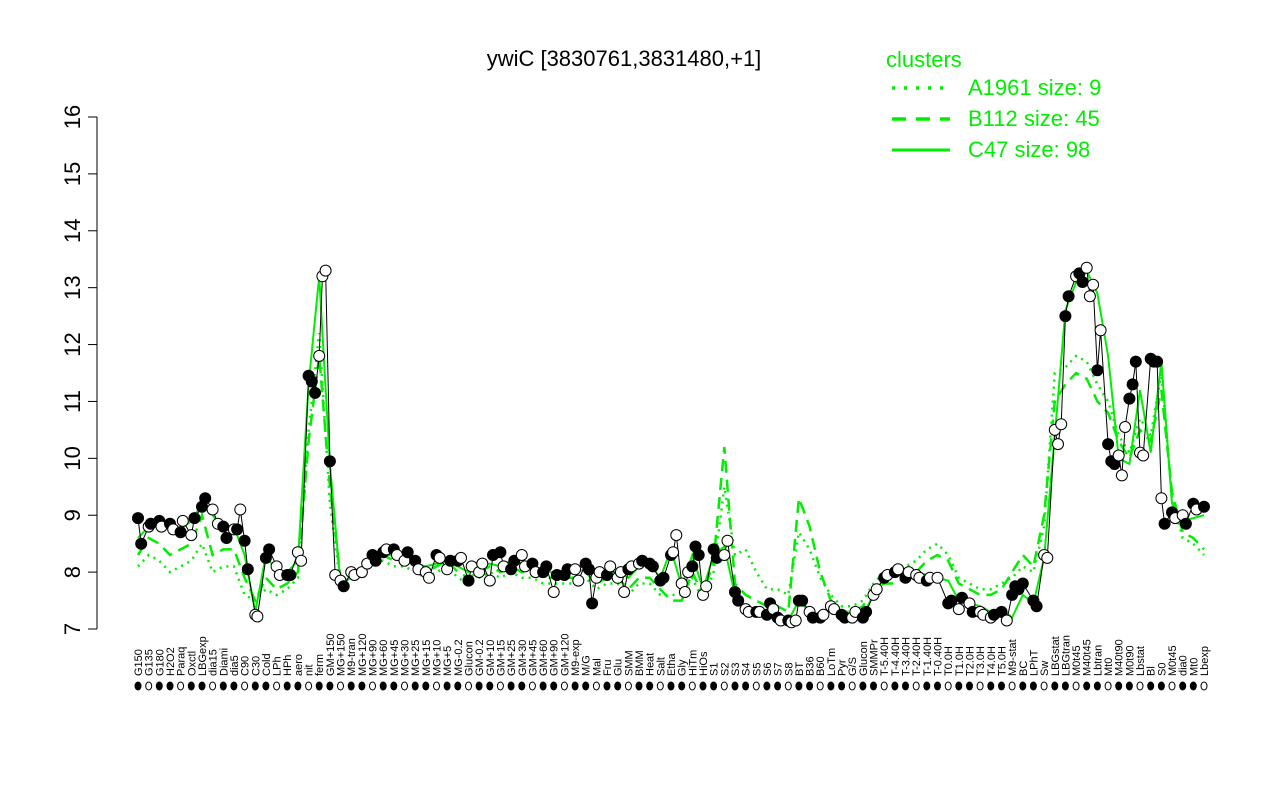 The height and width of the screenshot is (800, 1280). Describe the element at coordinates (299, 665) in the screenshot. I see `x-tick-label: aero` at that location.